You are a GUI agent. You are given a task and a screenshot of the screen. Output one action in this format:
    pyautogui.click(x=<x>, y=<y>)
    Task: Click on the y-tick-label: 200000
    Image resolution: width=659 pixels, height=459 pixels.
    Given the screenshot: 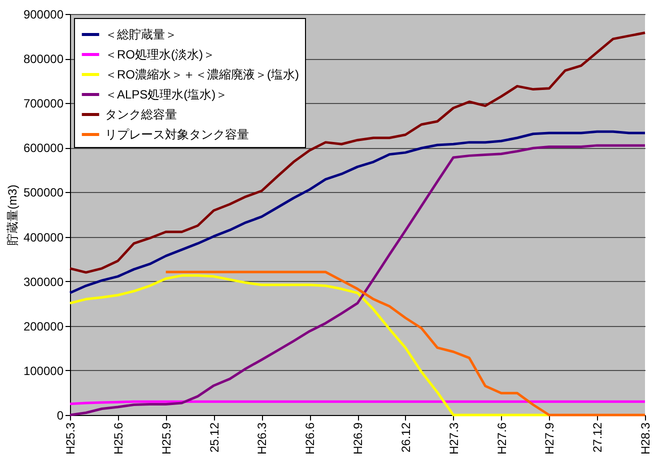 What is the action you would take?
    pyautogui.click(x=43, y=326)
    